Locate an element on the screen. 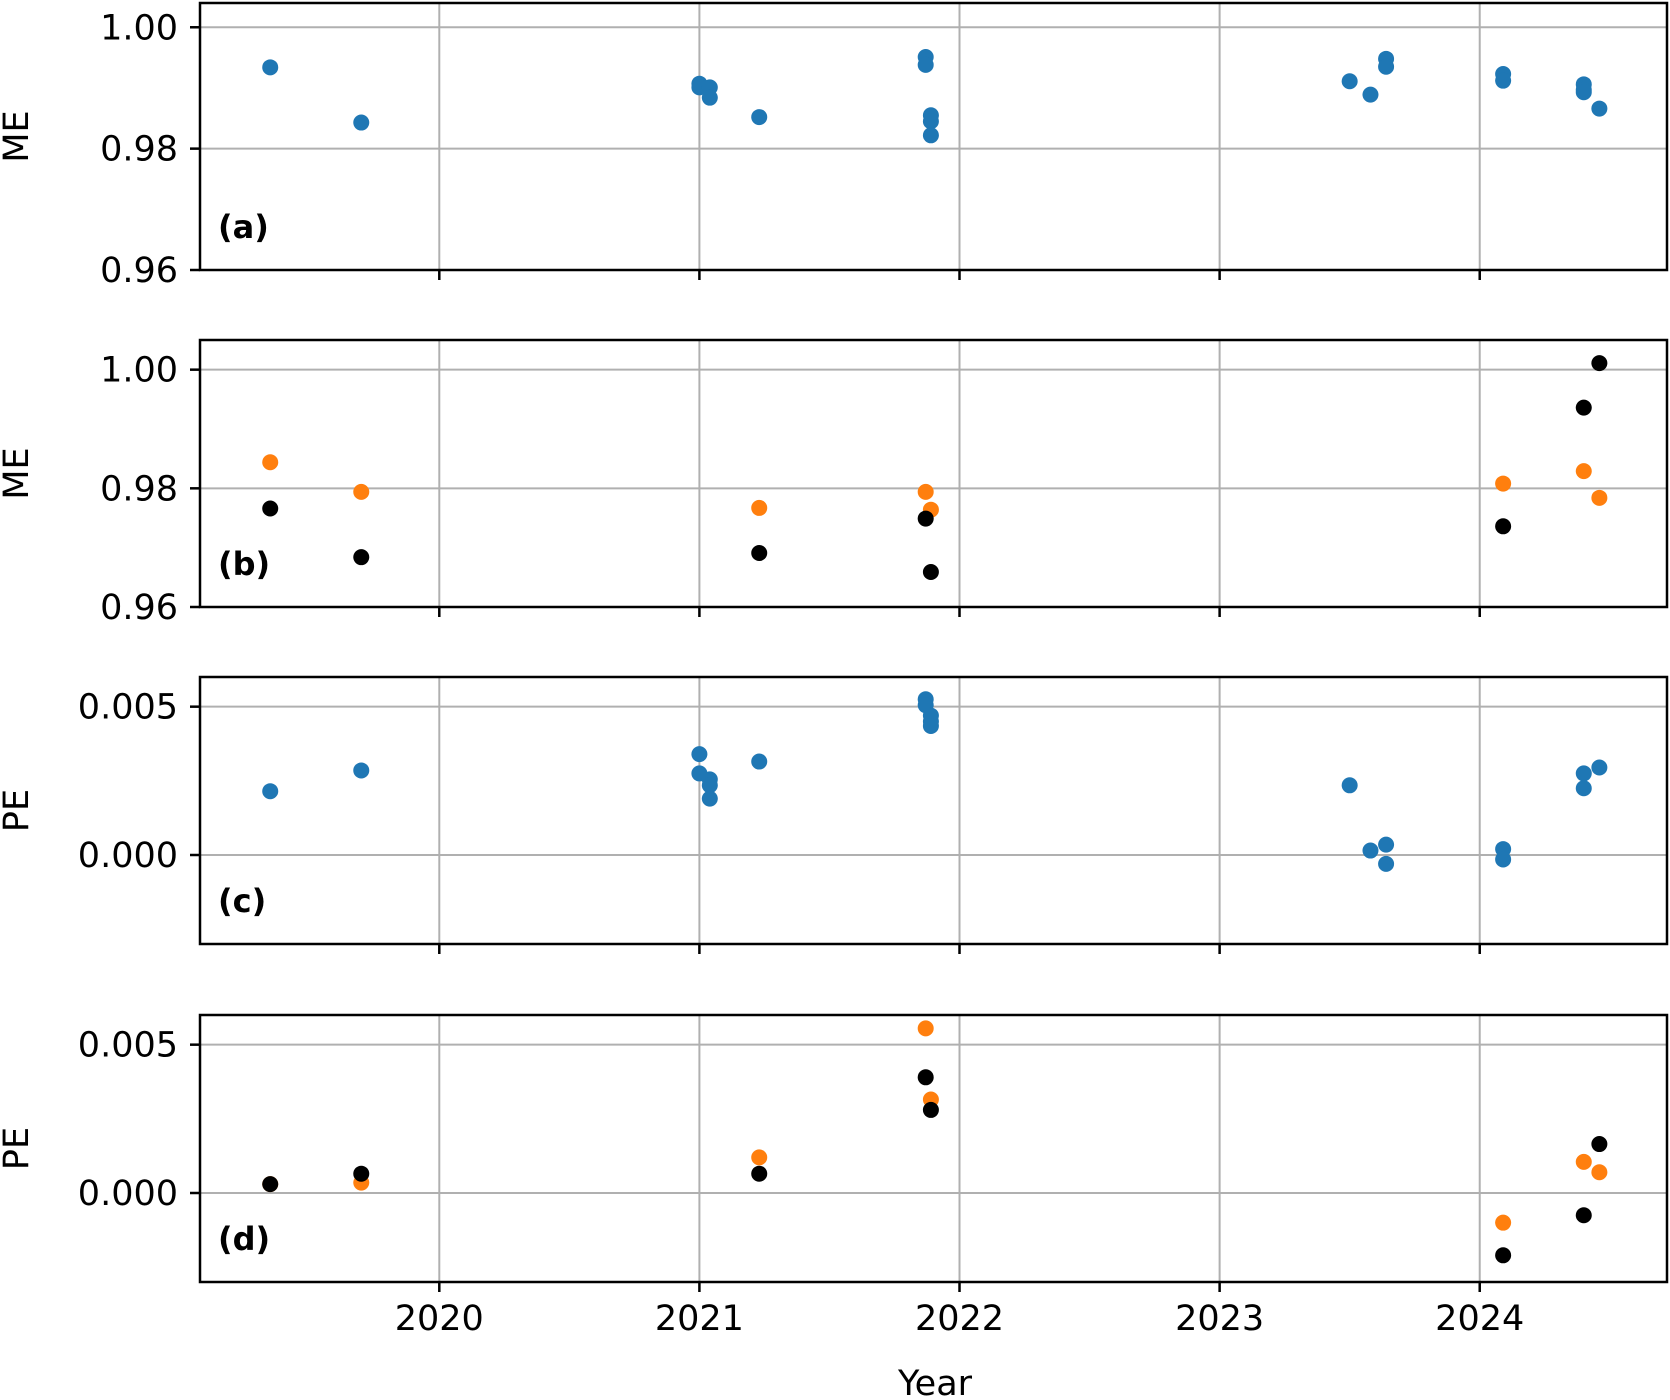 The image size is (1670, 1400). panel-label: (c) is located at coordinates (242, 901).